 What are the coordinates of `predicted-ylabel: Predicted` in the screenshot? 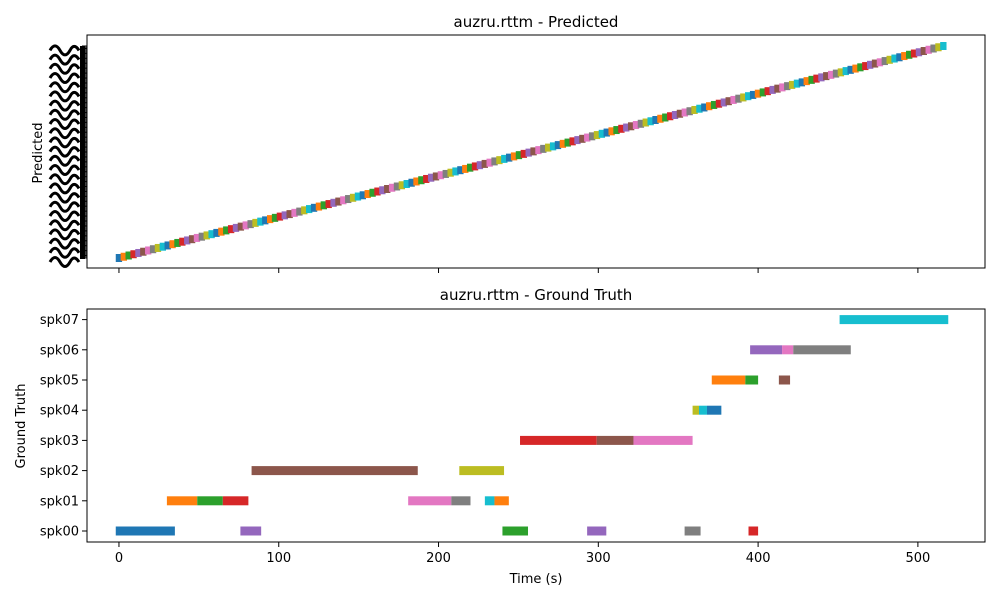 It's located at (38, 152).